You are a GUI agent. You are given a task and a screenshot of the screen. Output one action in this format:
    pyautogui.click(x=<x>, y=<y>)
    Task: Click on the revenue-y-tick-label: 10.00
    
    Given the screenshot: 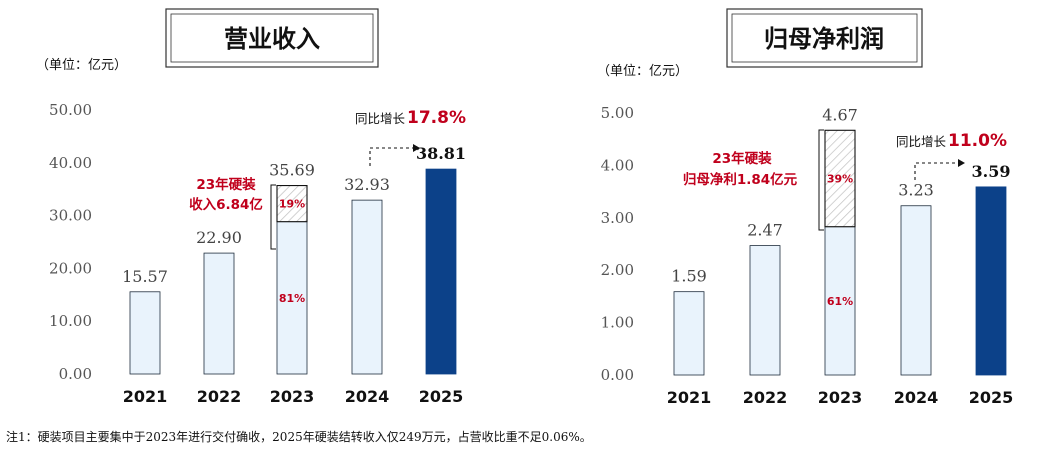 What is the action you would take?
    pyautogui.click(x=70, y=321)
    